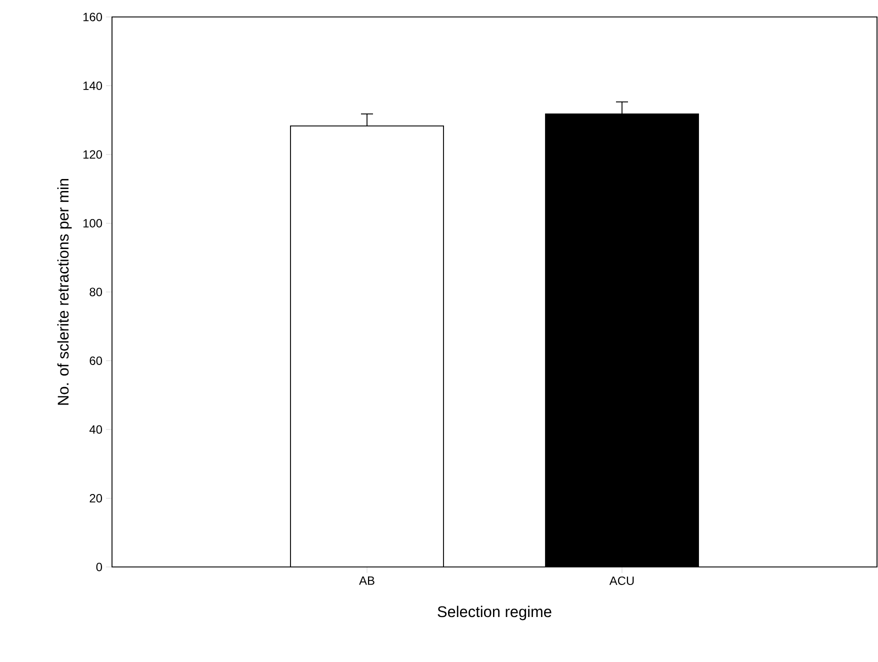 Image resolution: width=878 pixels, height=662 pixels. What do you see at coordinates (621, 580) in the screenshot?
I see `x-tick-label: ACU` at bounding box center [621, 580].